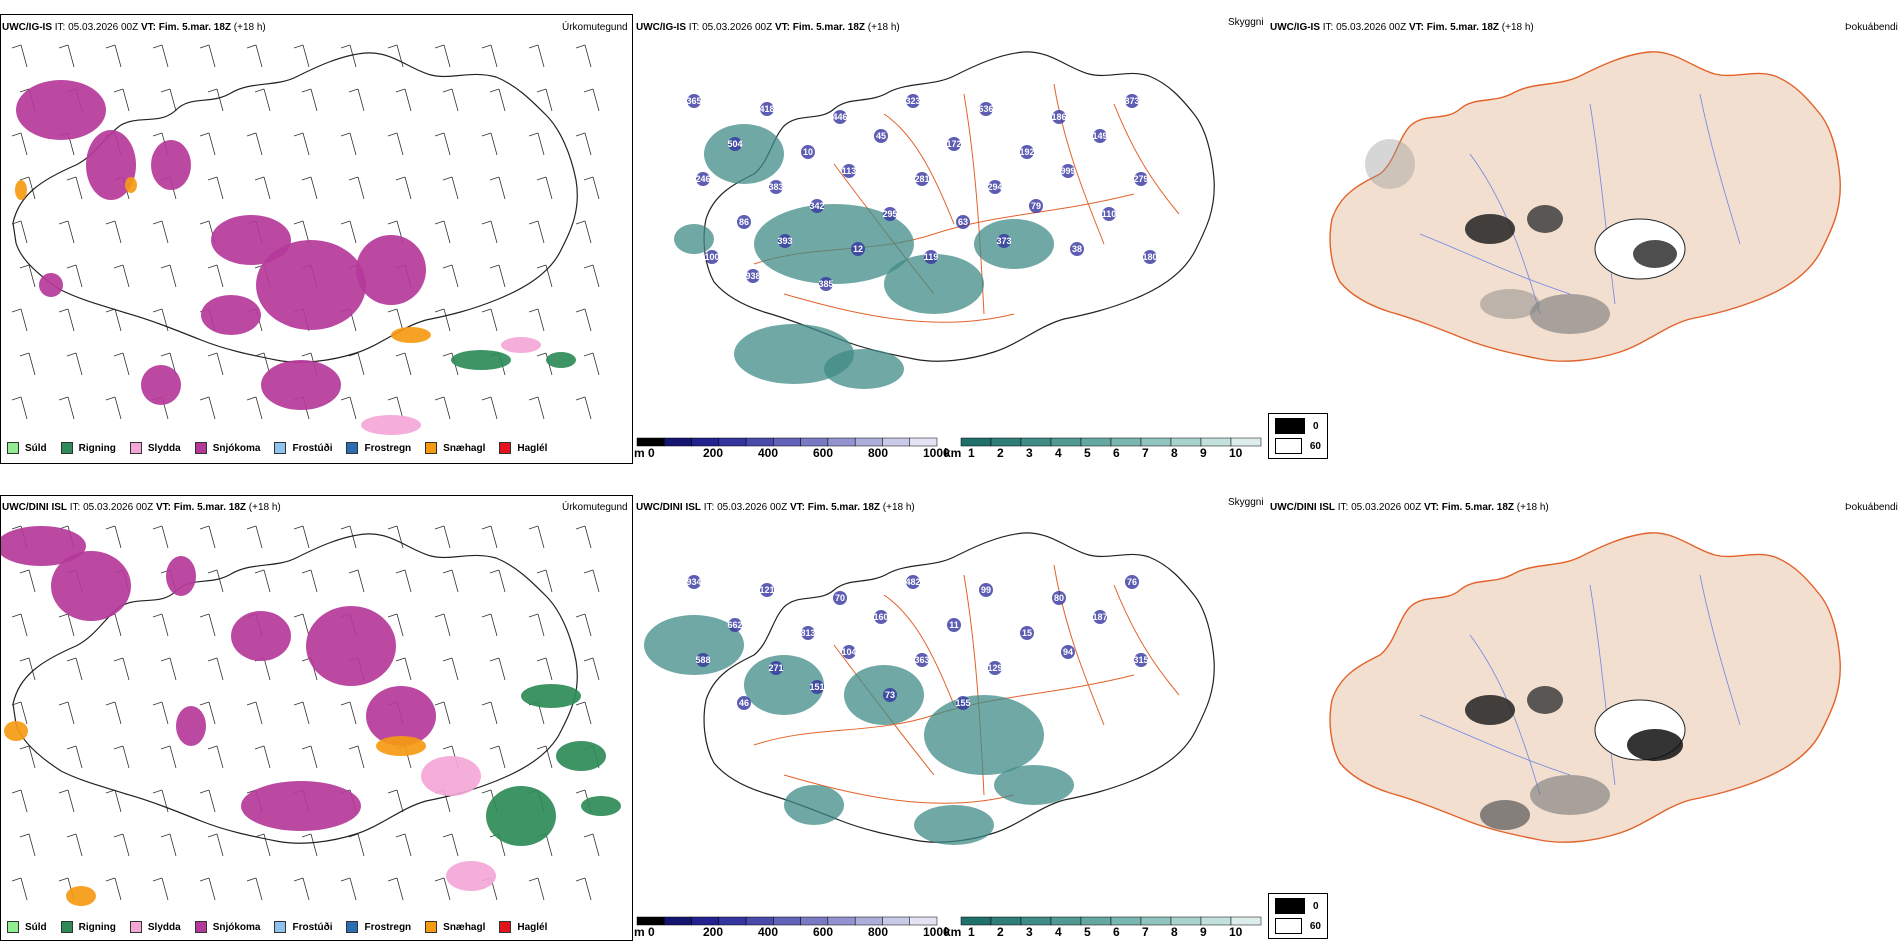 This screenshot has height=950, width=1900. I want to click on legend-item-snæhagl: Snæhagl, so click(455, 448).